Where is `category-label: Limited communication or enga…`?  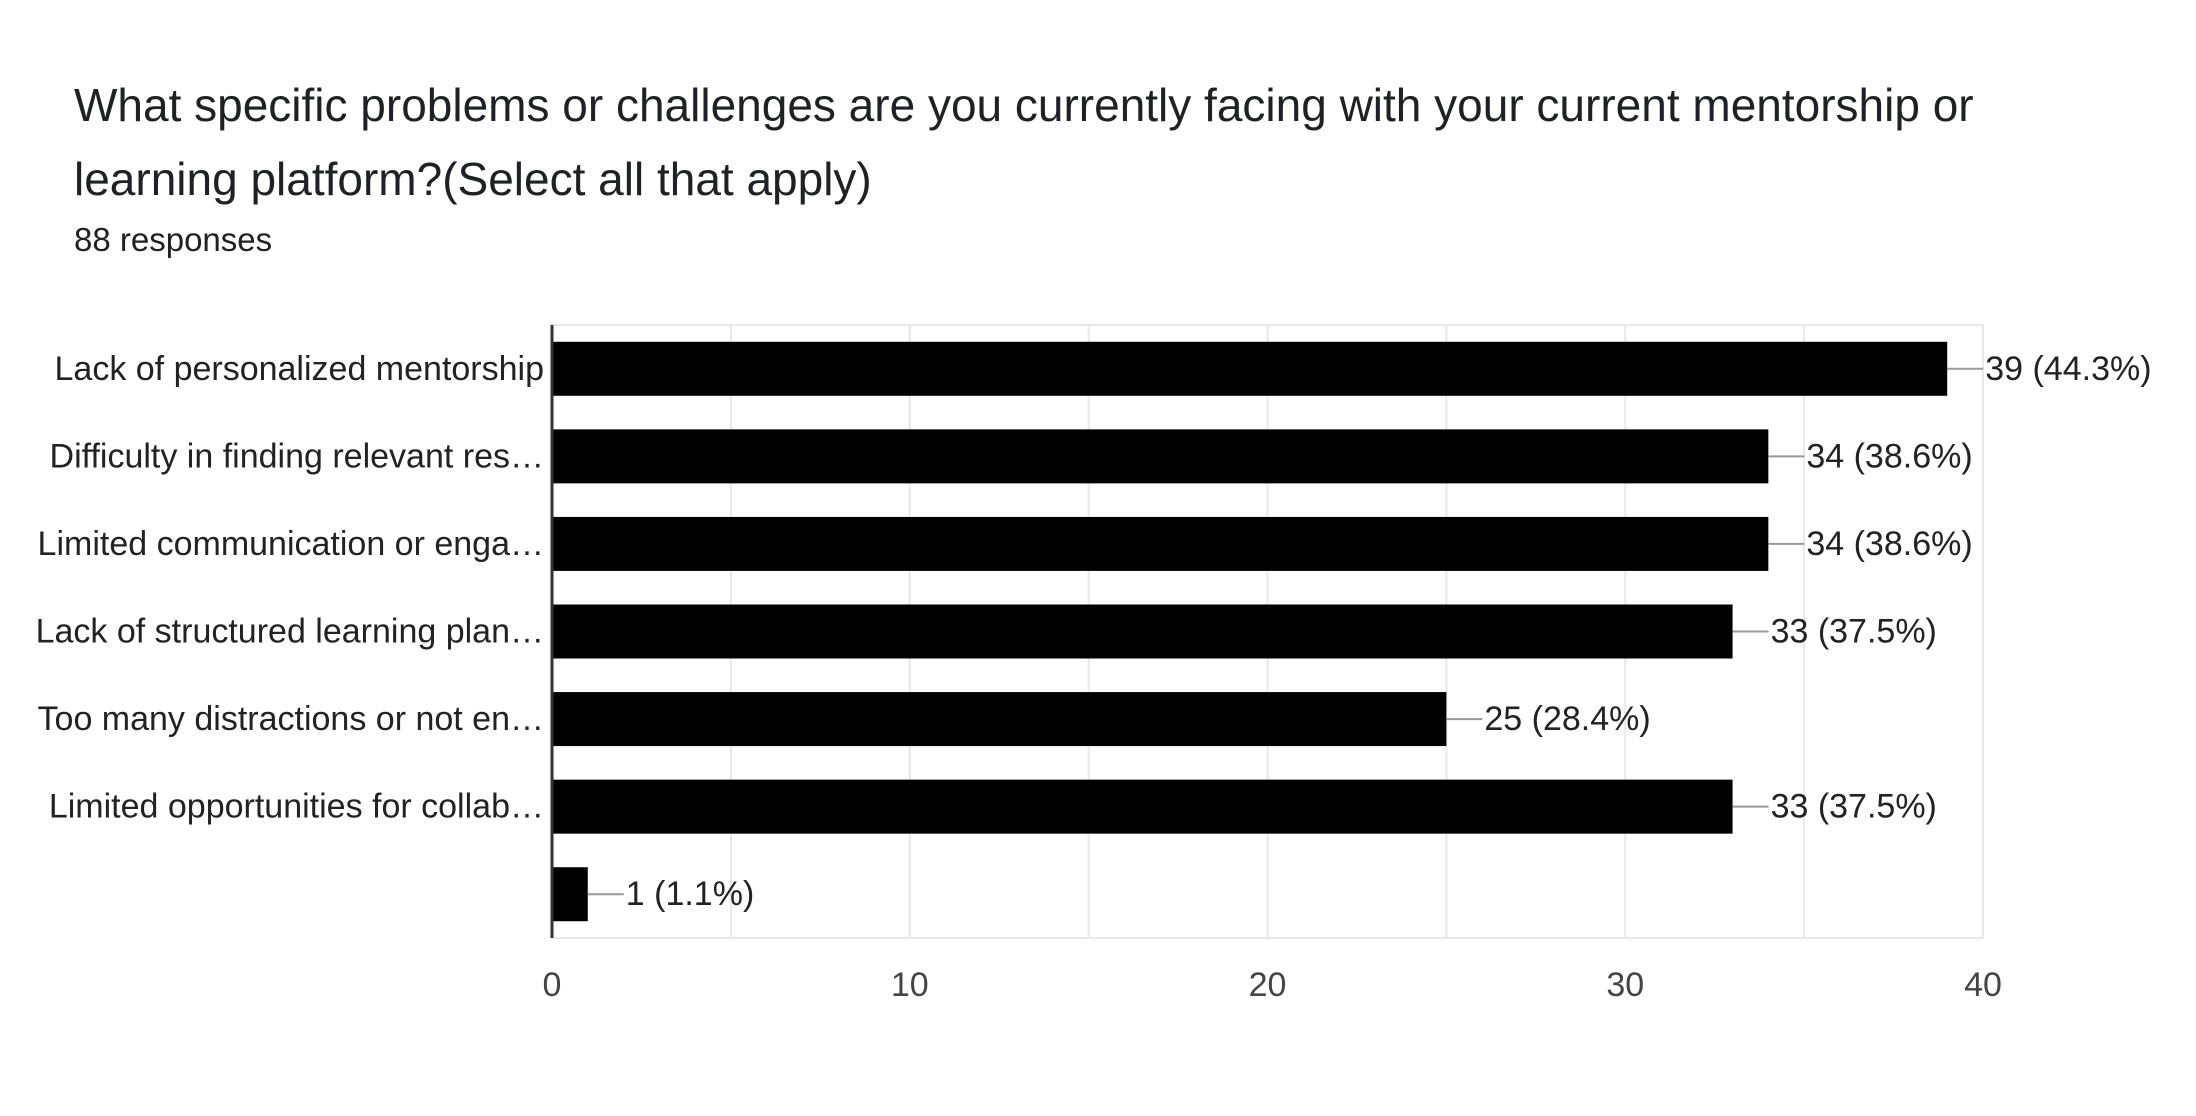 category-label: Limited communication or enga… is located at coordinates (291, 544).